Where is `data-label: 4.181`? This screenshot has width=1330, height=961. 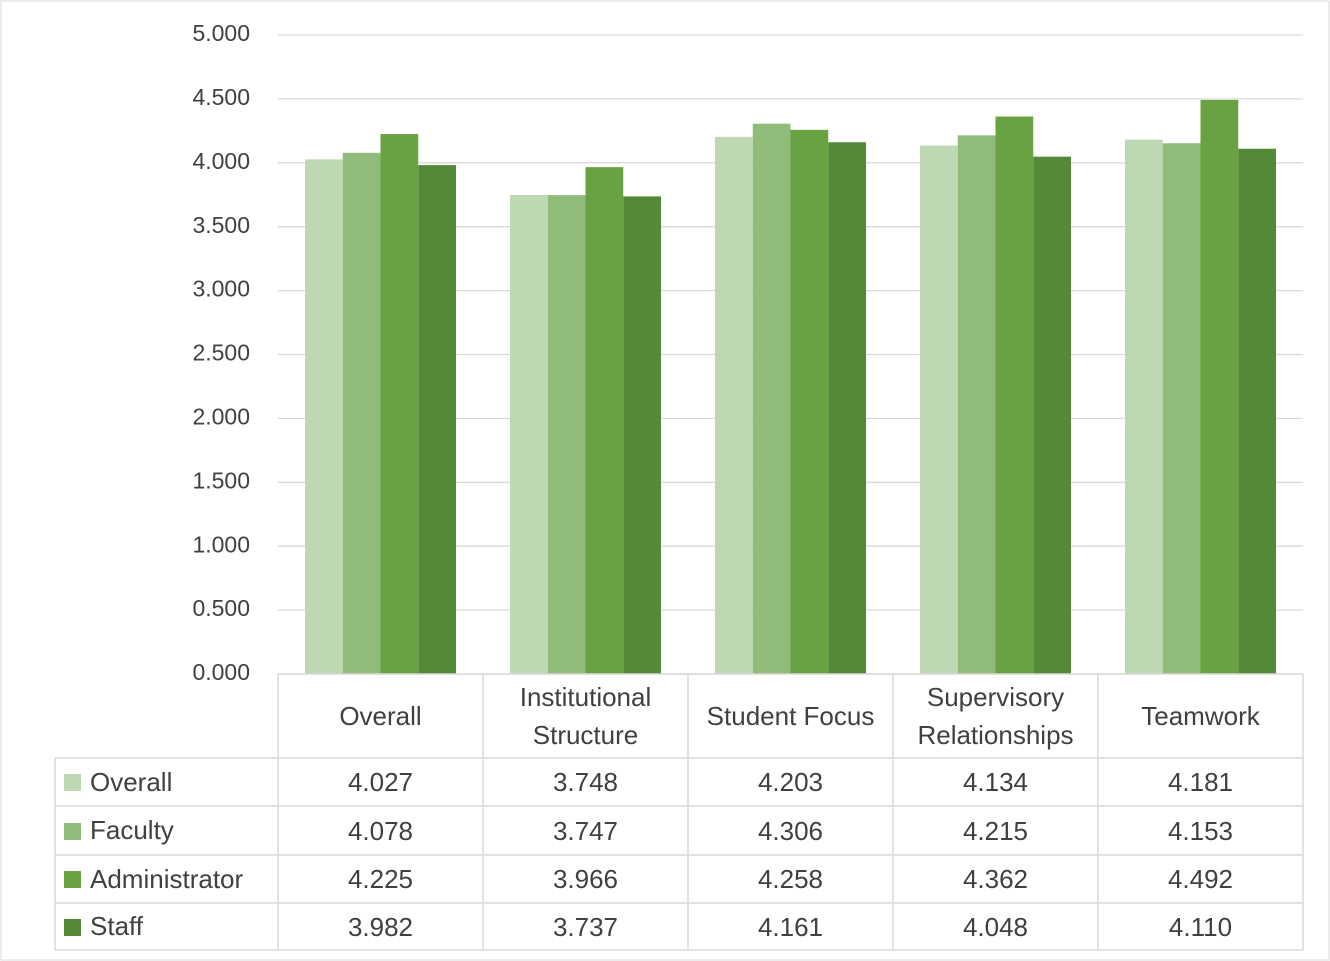
data-label: 4.181 is located at coordinates (1200, 782).